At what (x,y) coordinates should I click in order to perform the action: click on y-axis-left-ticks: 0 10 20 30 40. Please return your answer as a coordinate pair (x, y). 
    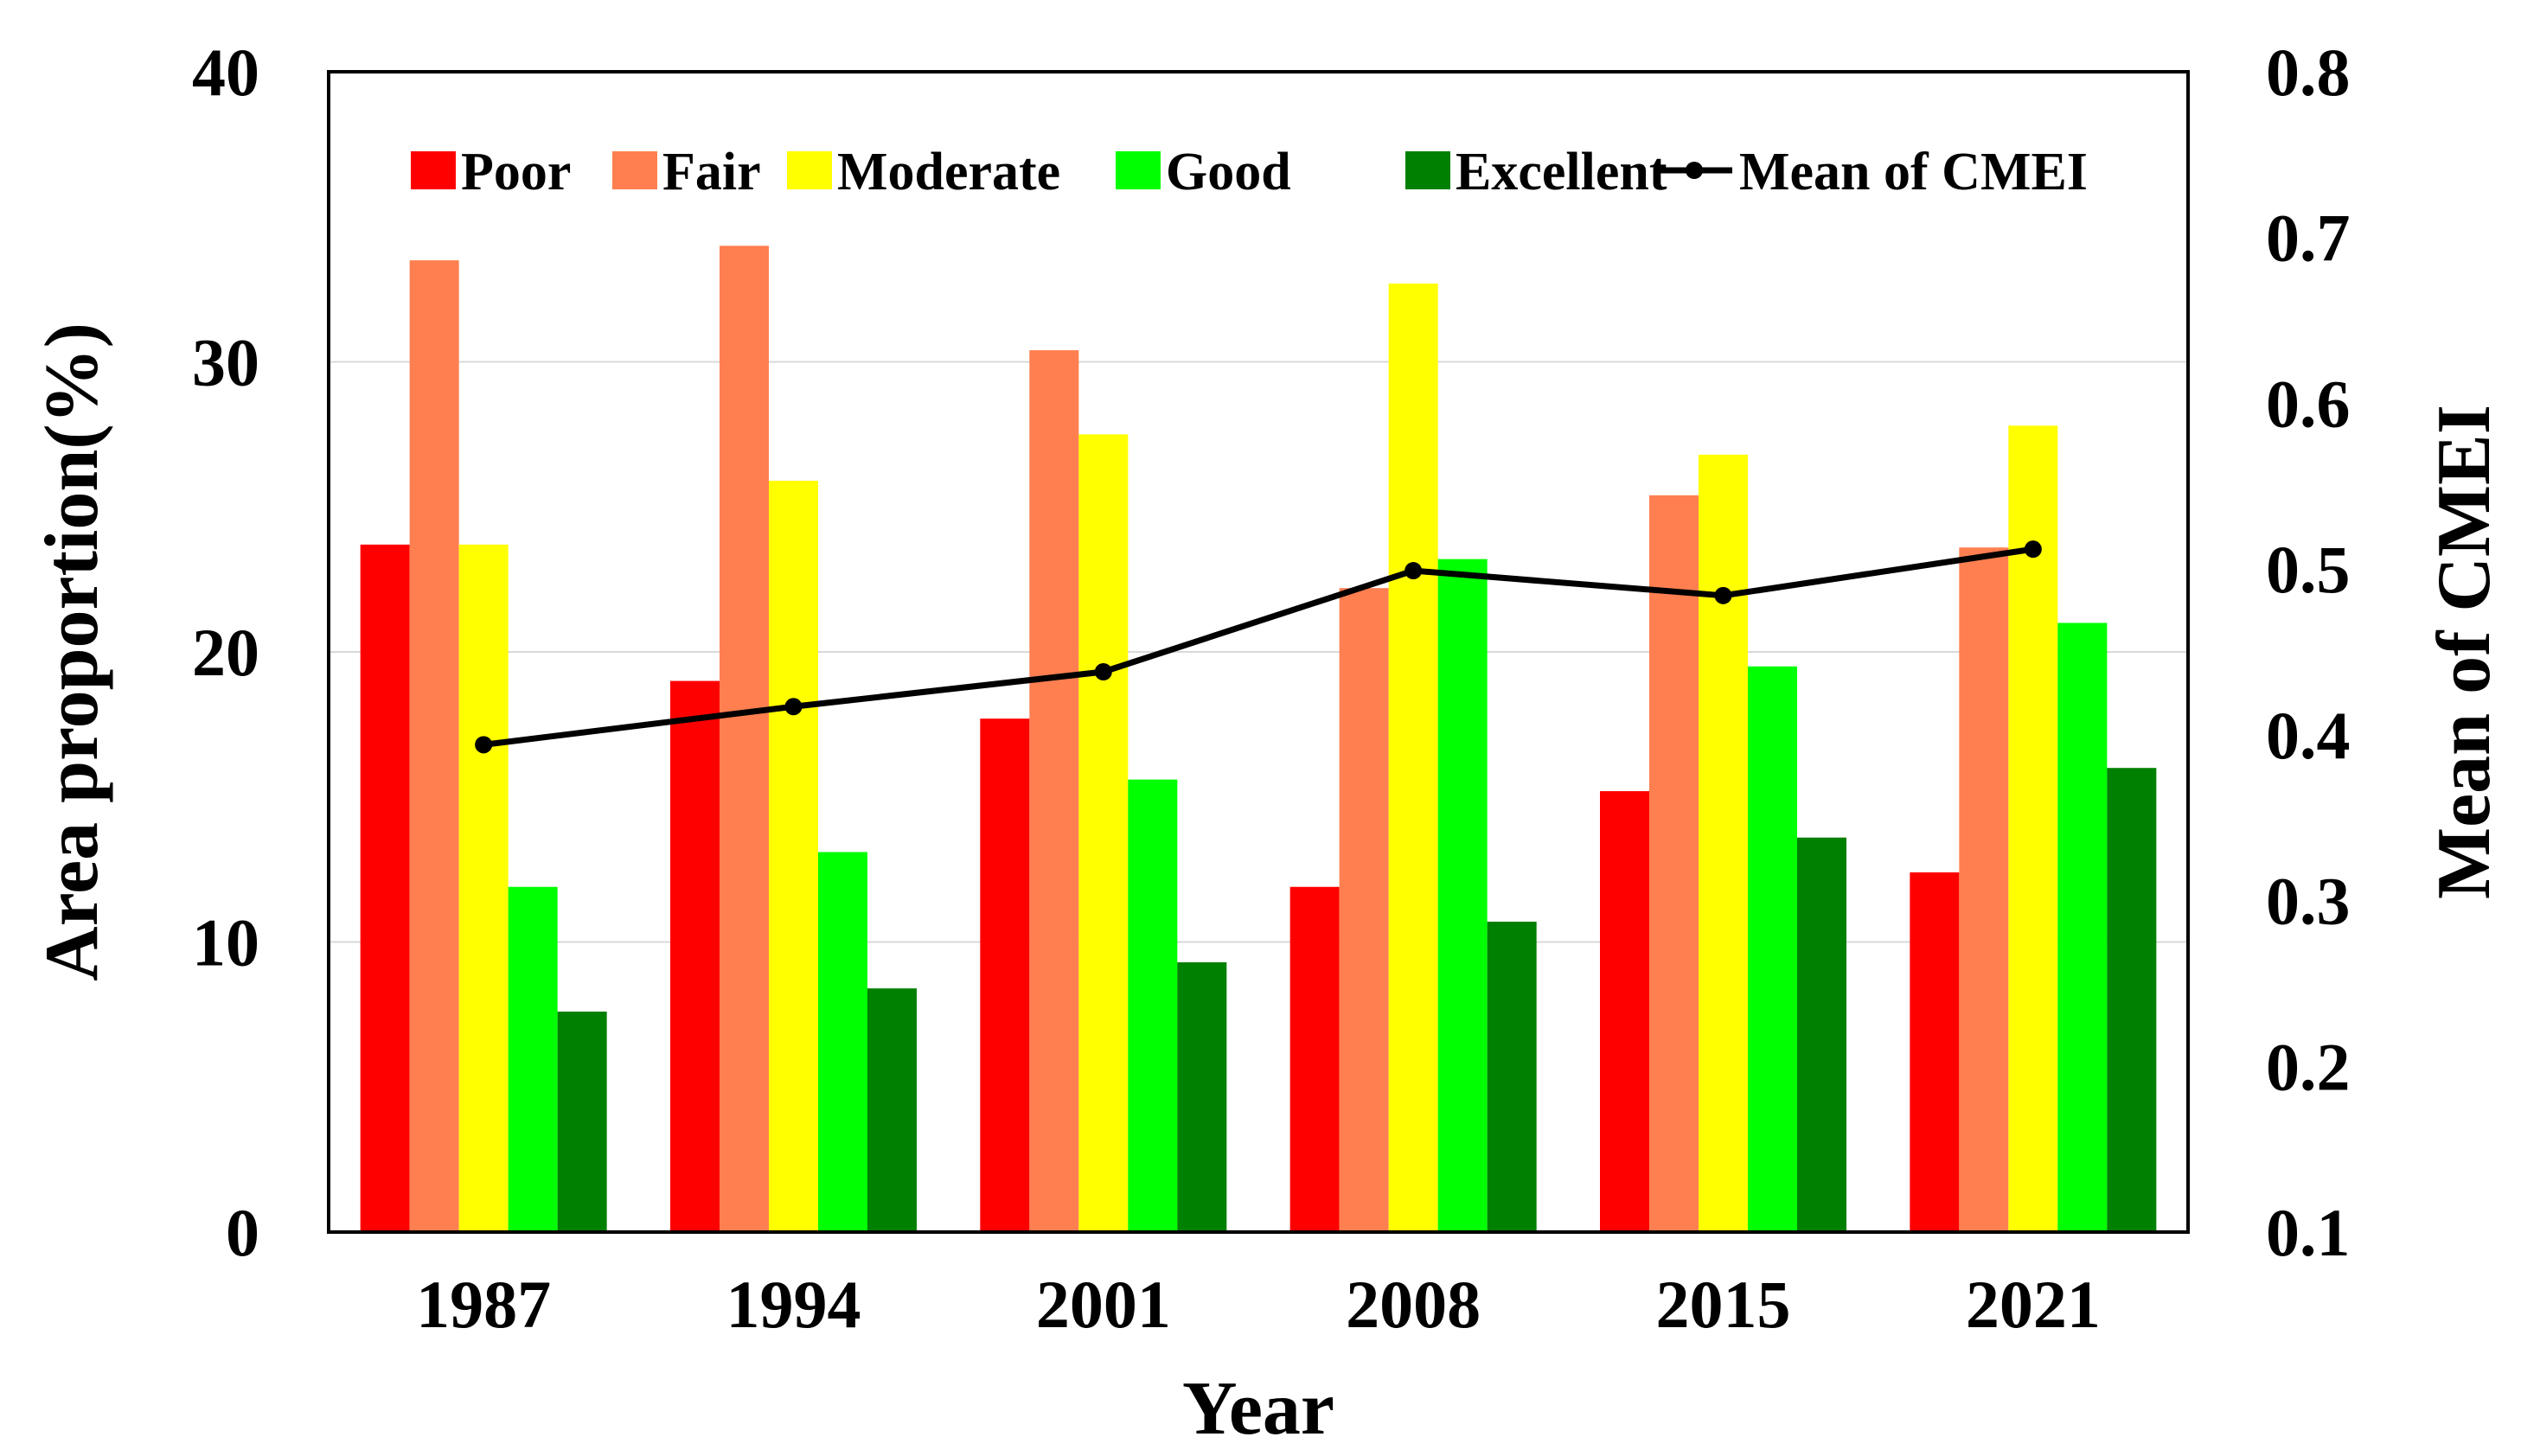
    Looking at the image, I should click on (225, 652).